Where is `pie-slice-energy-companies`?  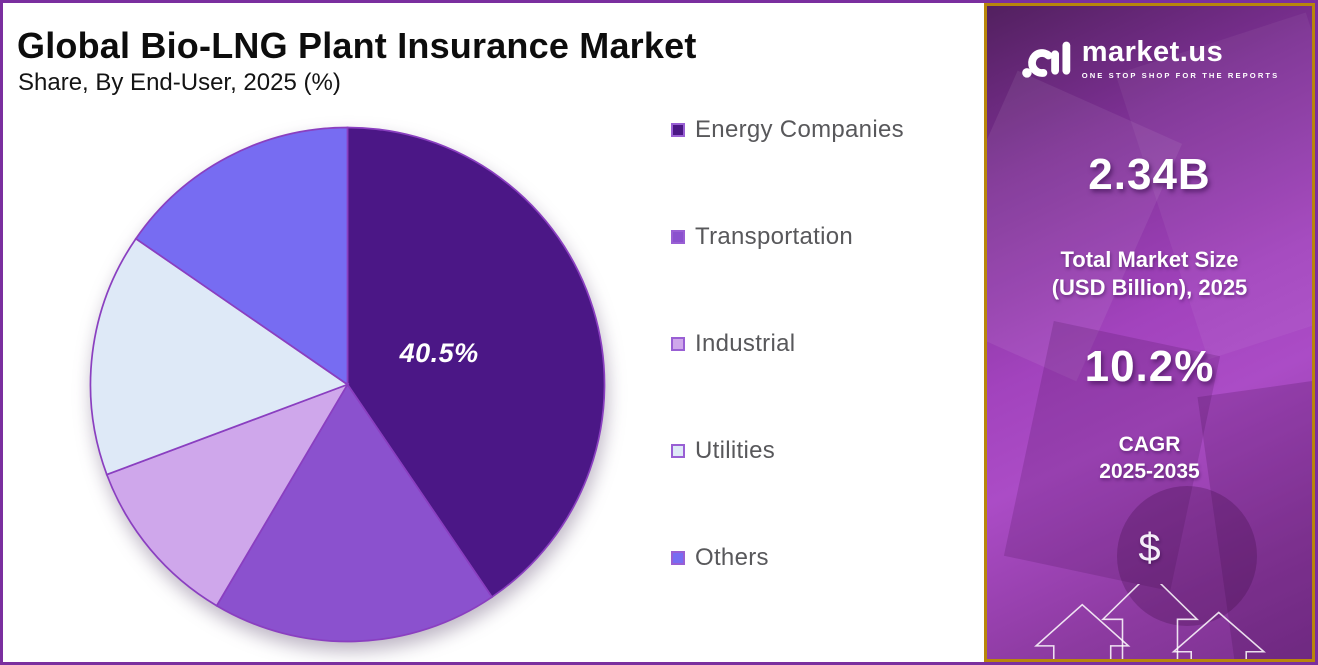 pie-slice-energy-companies is located at coordinates (476, 362).